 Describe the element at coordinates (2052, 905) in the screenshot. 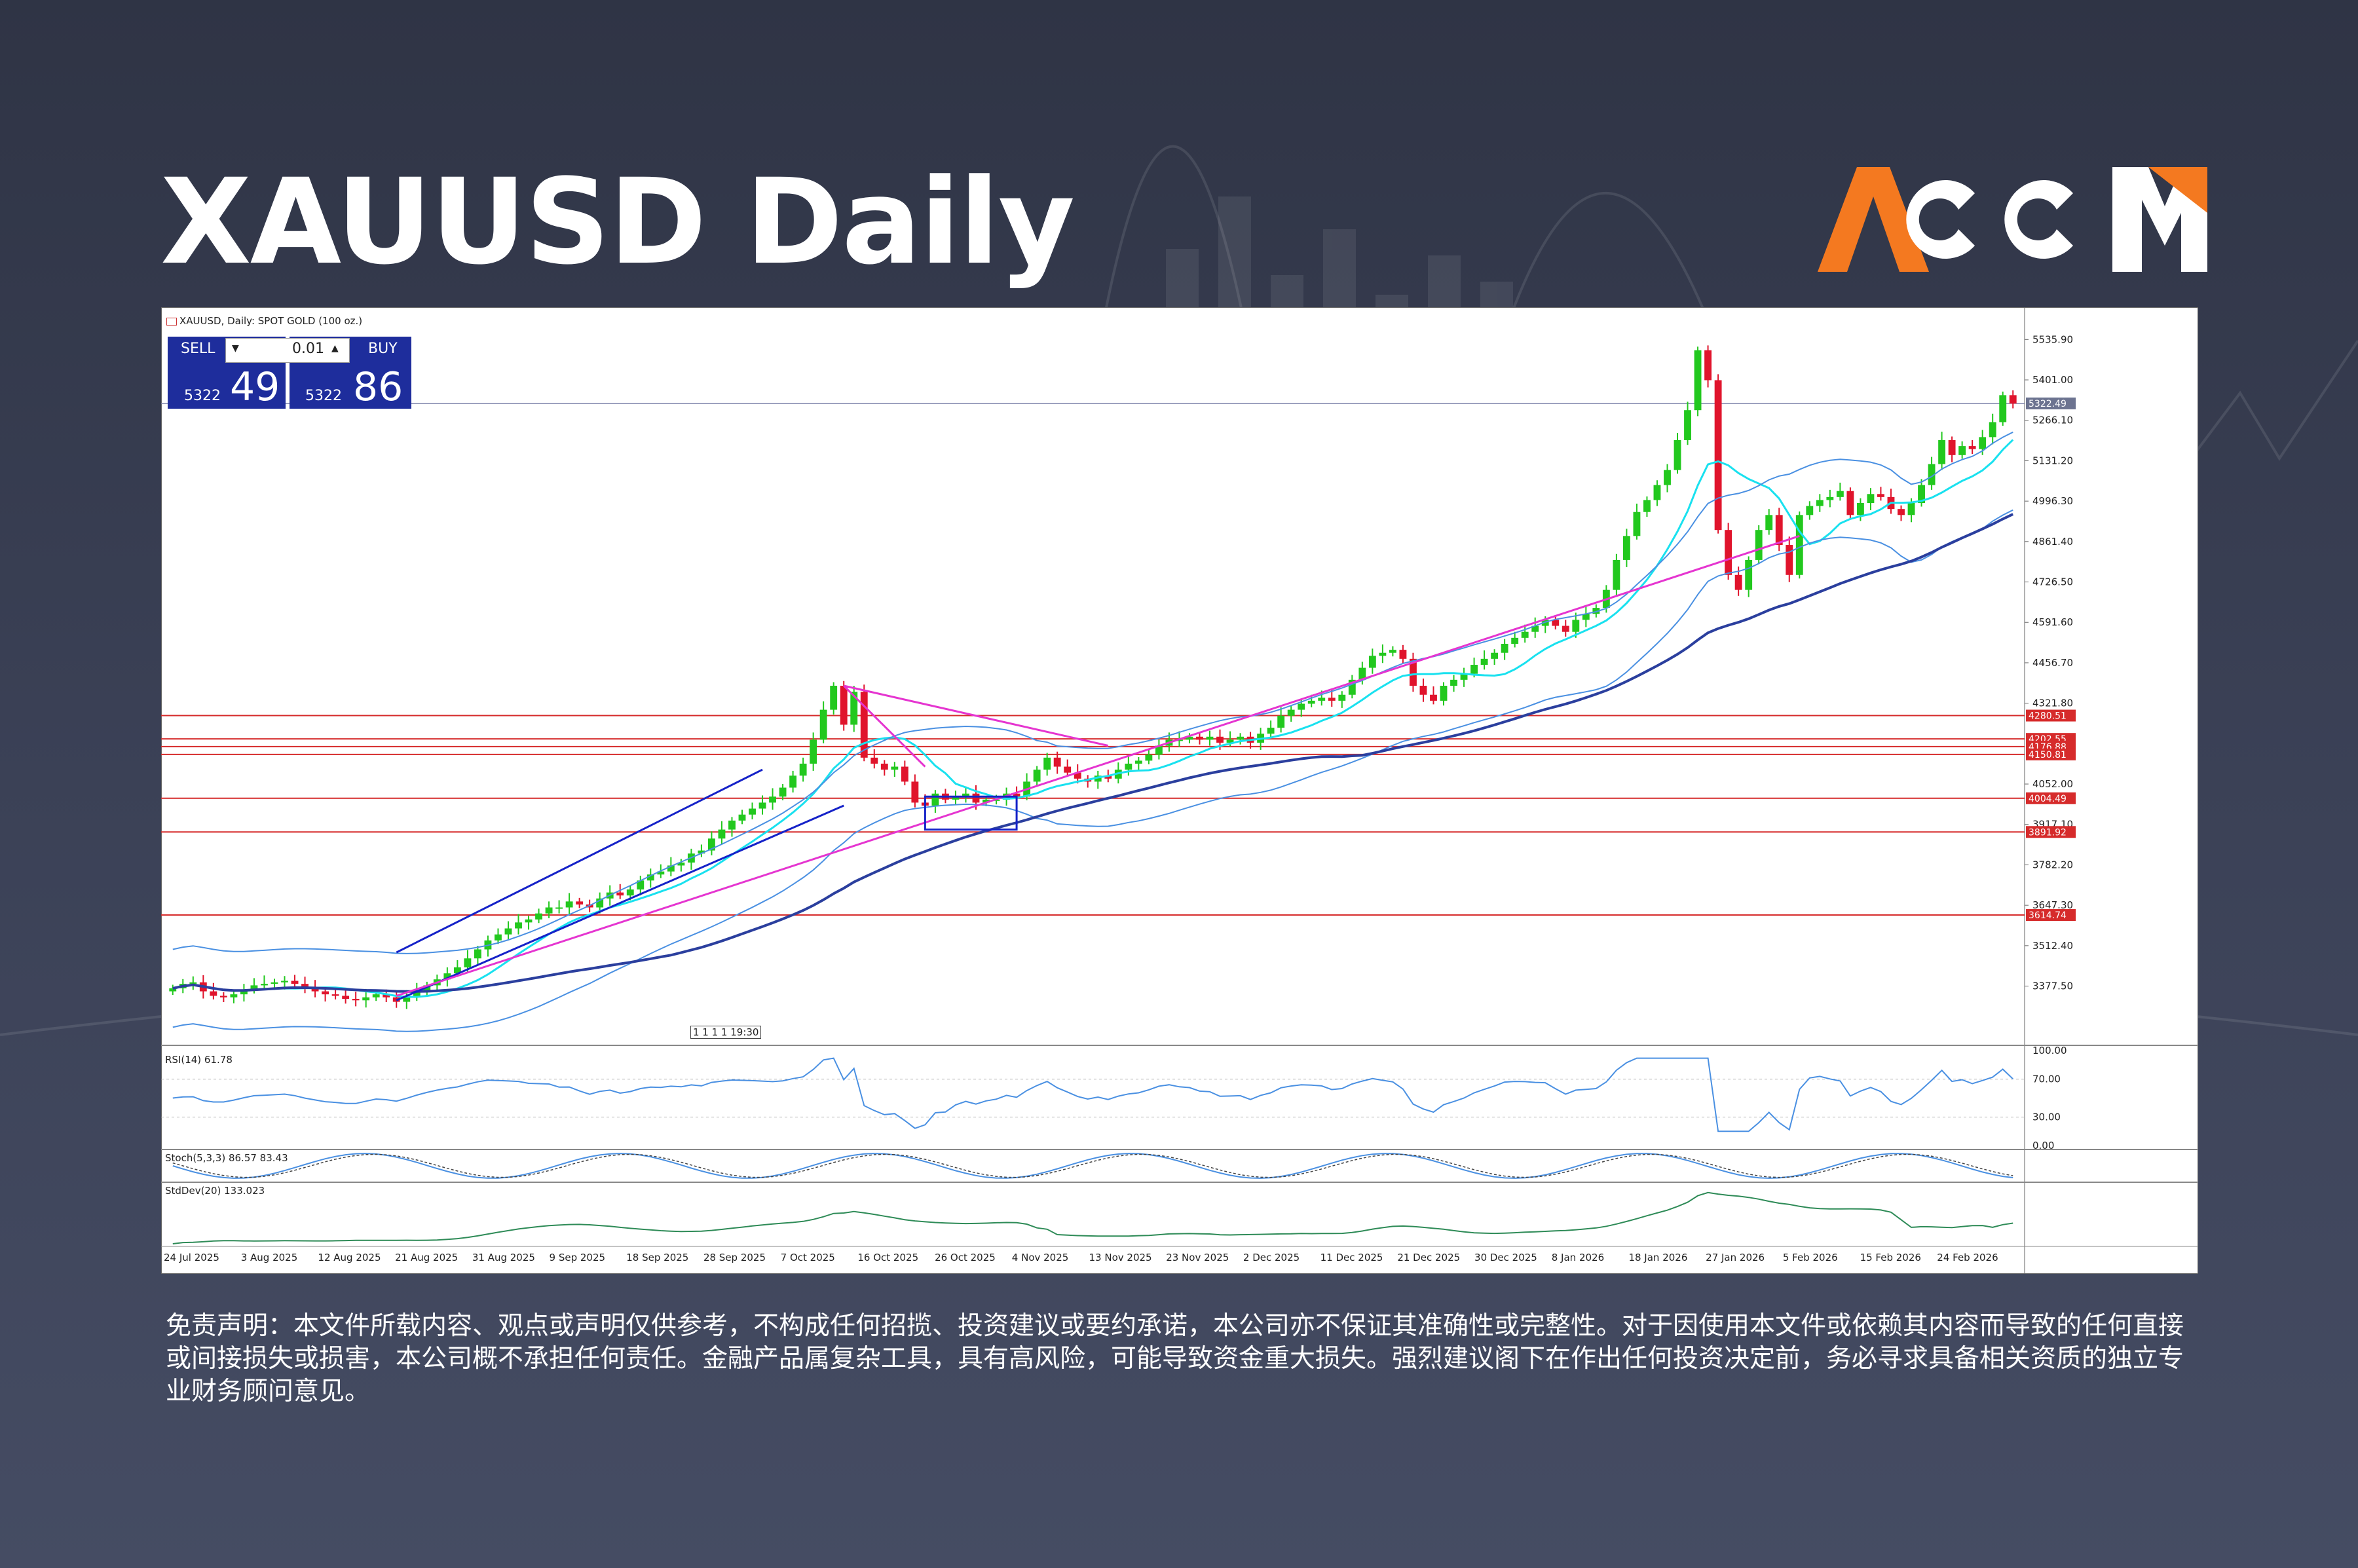

I see `y-tick-label: 3647.30` at that location.